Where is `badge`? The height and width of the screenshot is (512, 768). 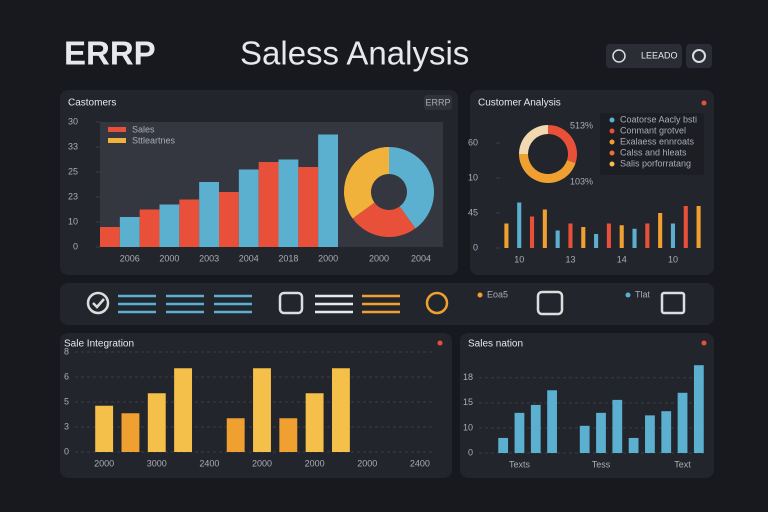
badge is located at coordinates (438, 102).